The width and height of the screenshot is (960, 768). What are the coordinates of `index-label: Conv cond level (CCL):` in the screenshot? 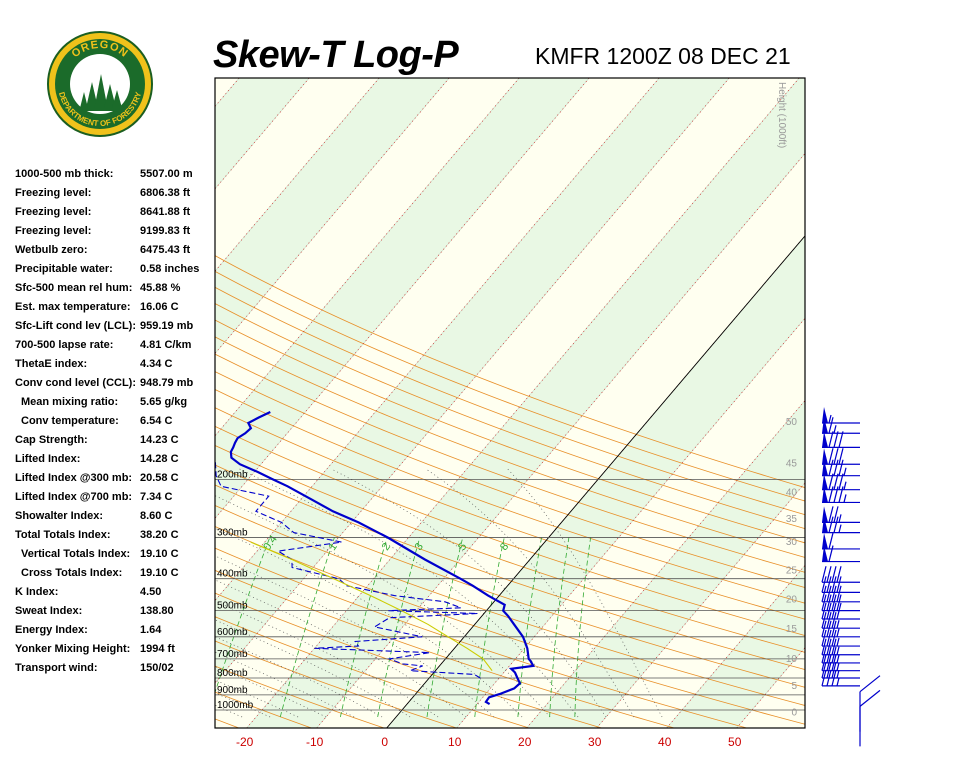 It's located at (76, 383).